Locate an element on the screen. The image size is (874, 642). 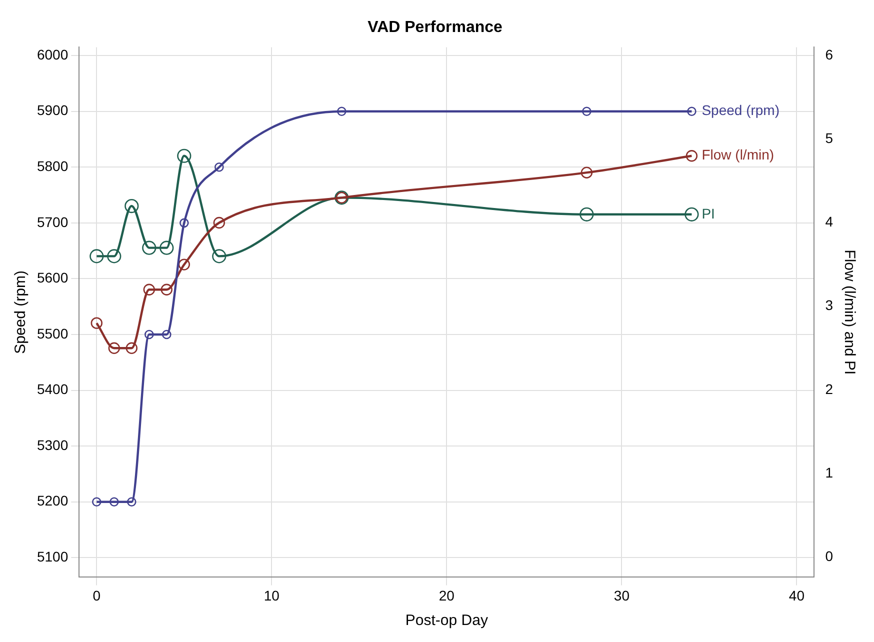
y-tick-label: 5300 is located at coordinates (52, 444).